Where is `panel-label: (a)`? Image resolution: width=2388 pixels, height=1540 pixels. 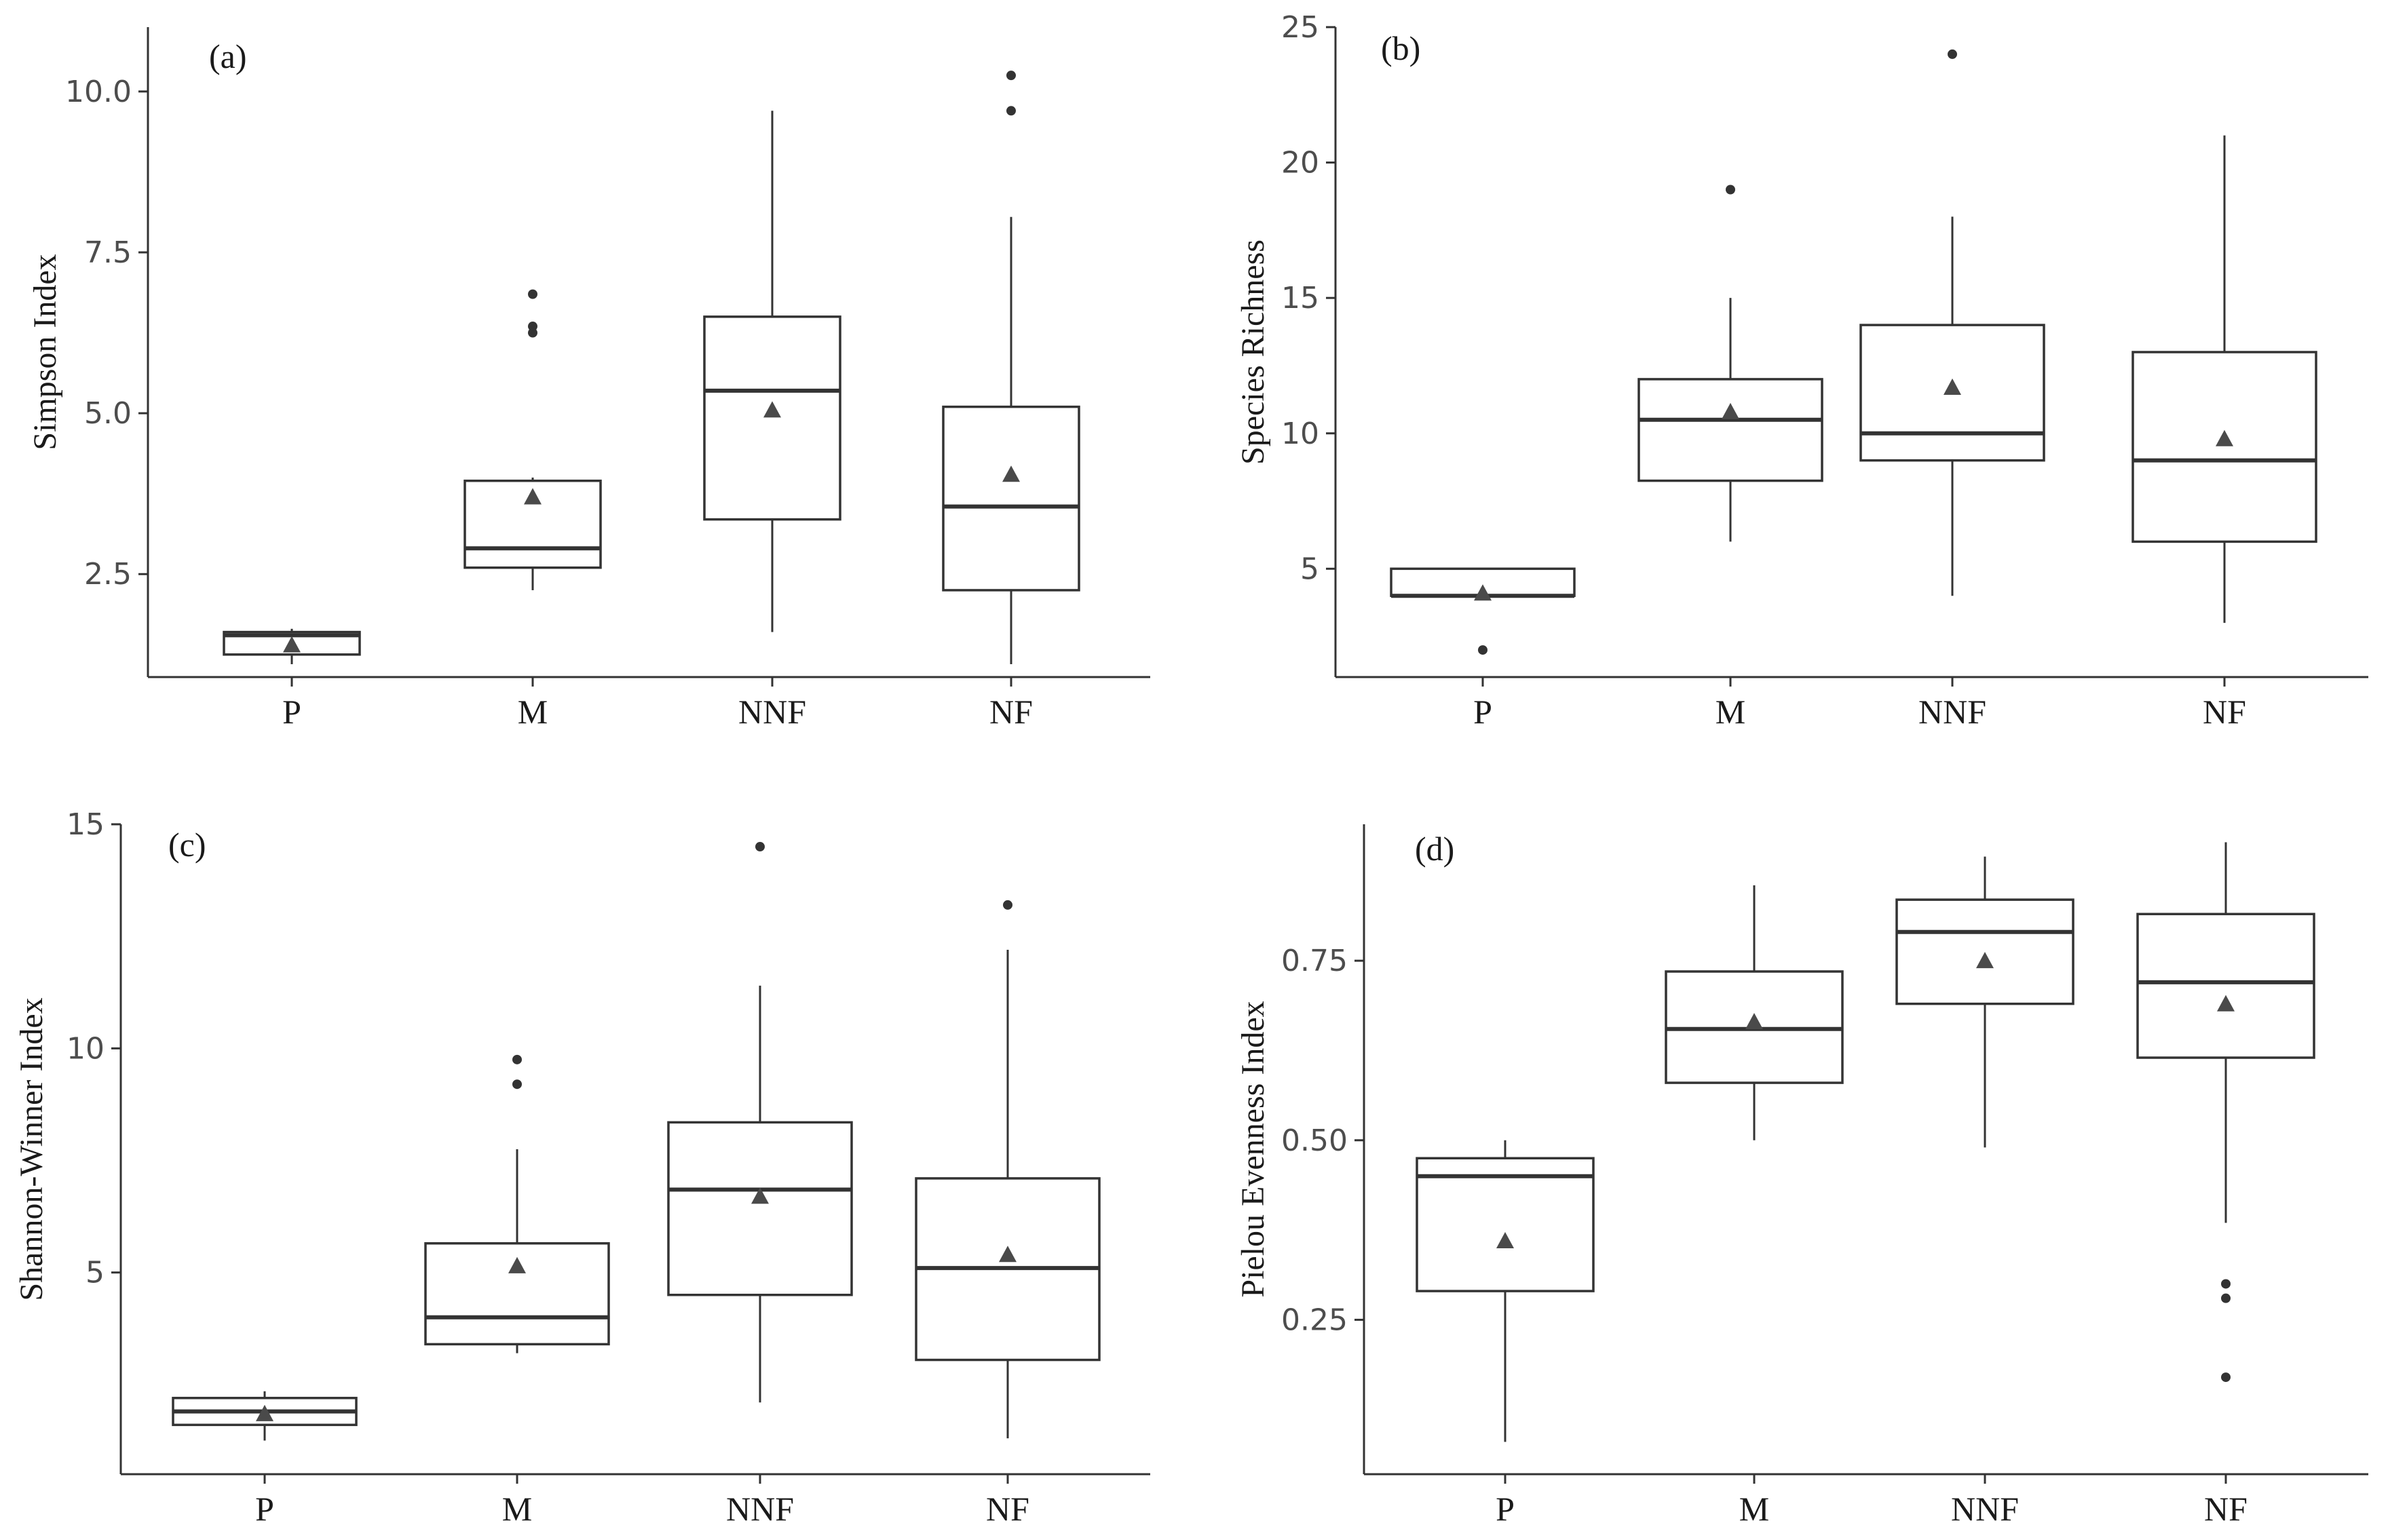 panel-label: (a) is located at coordinates (228, 56).